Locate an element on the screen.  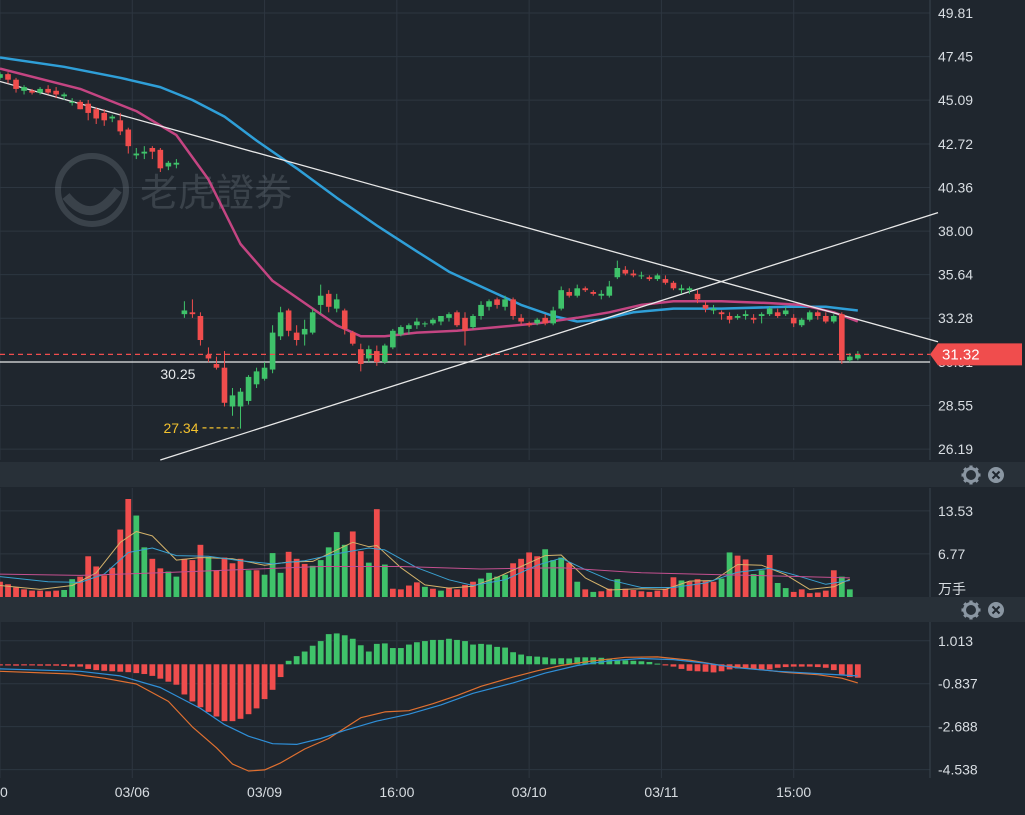
close-icon is located at coordinates (996, 610).